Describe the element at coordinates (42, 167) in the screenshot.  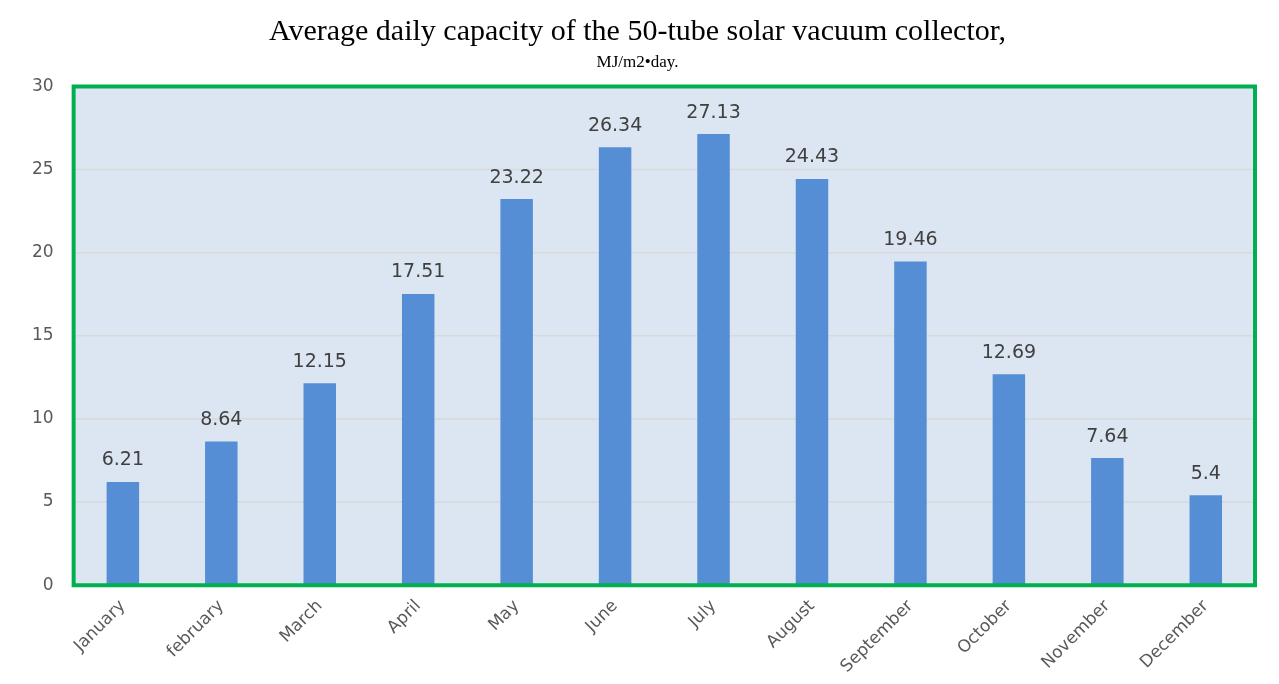
I see `y-tick-label: 25` at that location.